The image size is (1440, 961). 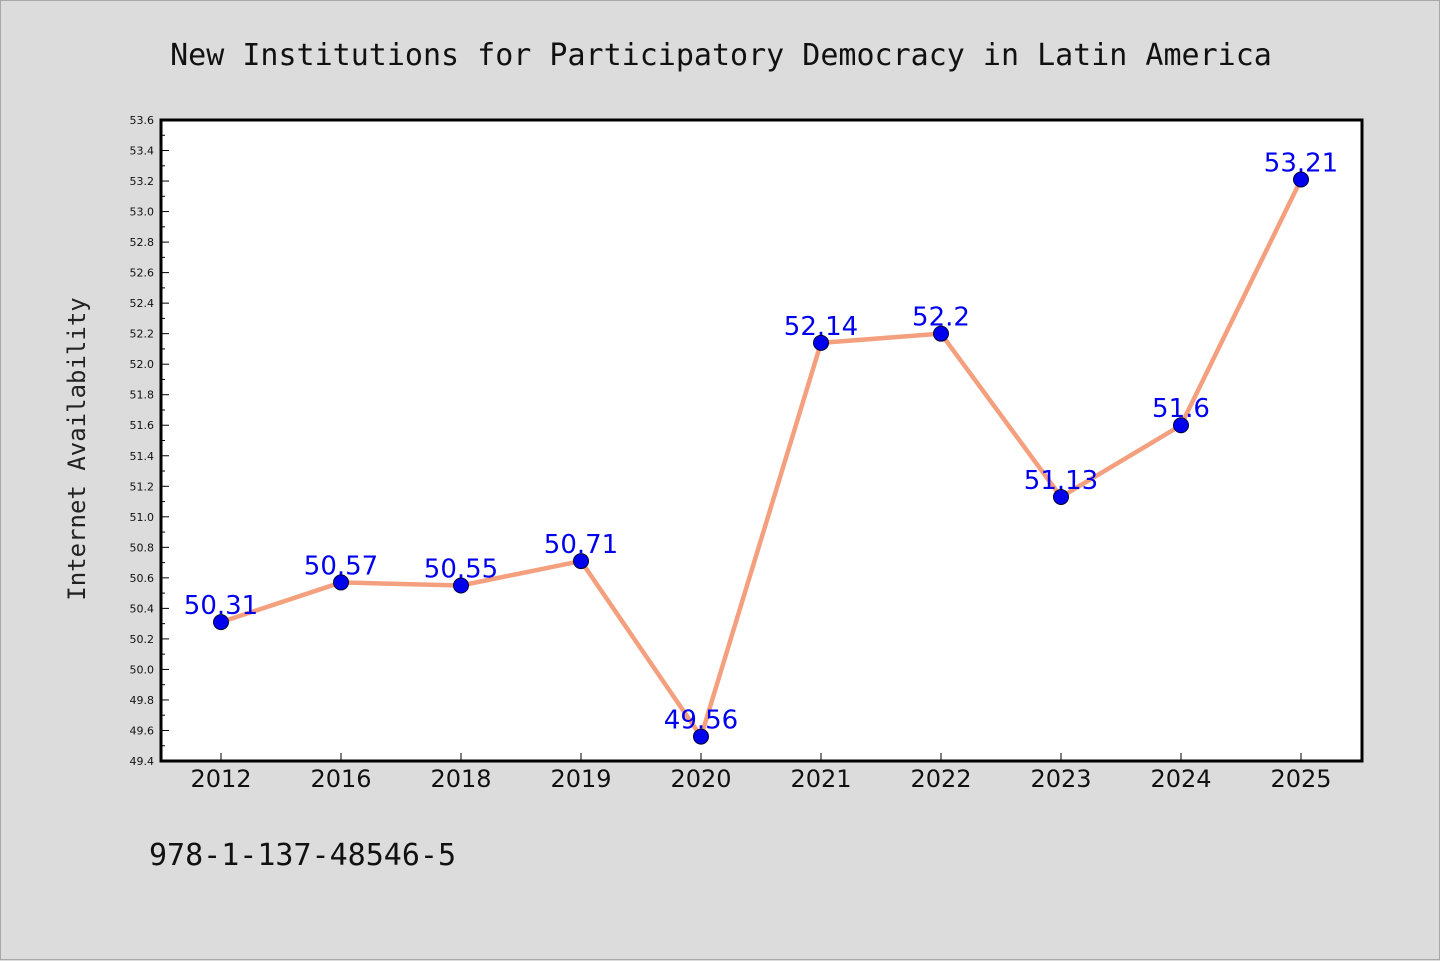 What do you see at coordinates (820, 779) in the screenshot?
I see `x-tick-label: 2021` at bounding box center [820, 779].